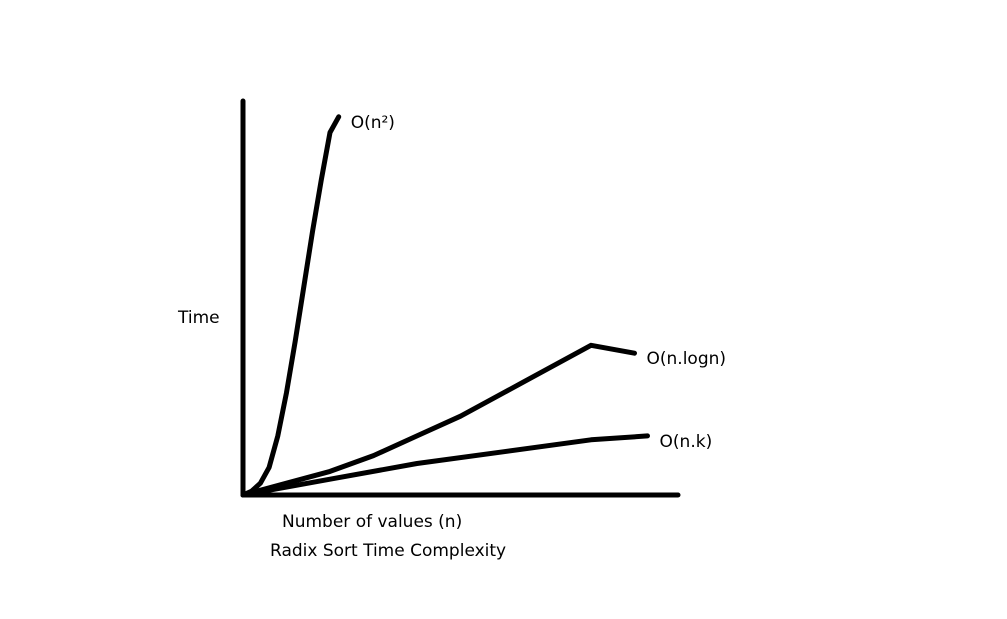 This screenshot has width=1007, height=619. Describe the element at coordinates (372, 522) in the screenshot. I see `x-axis-label: Number of values (n)` at that location.